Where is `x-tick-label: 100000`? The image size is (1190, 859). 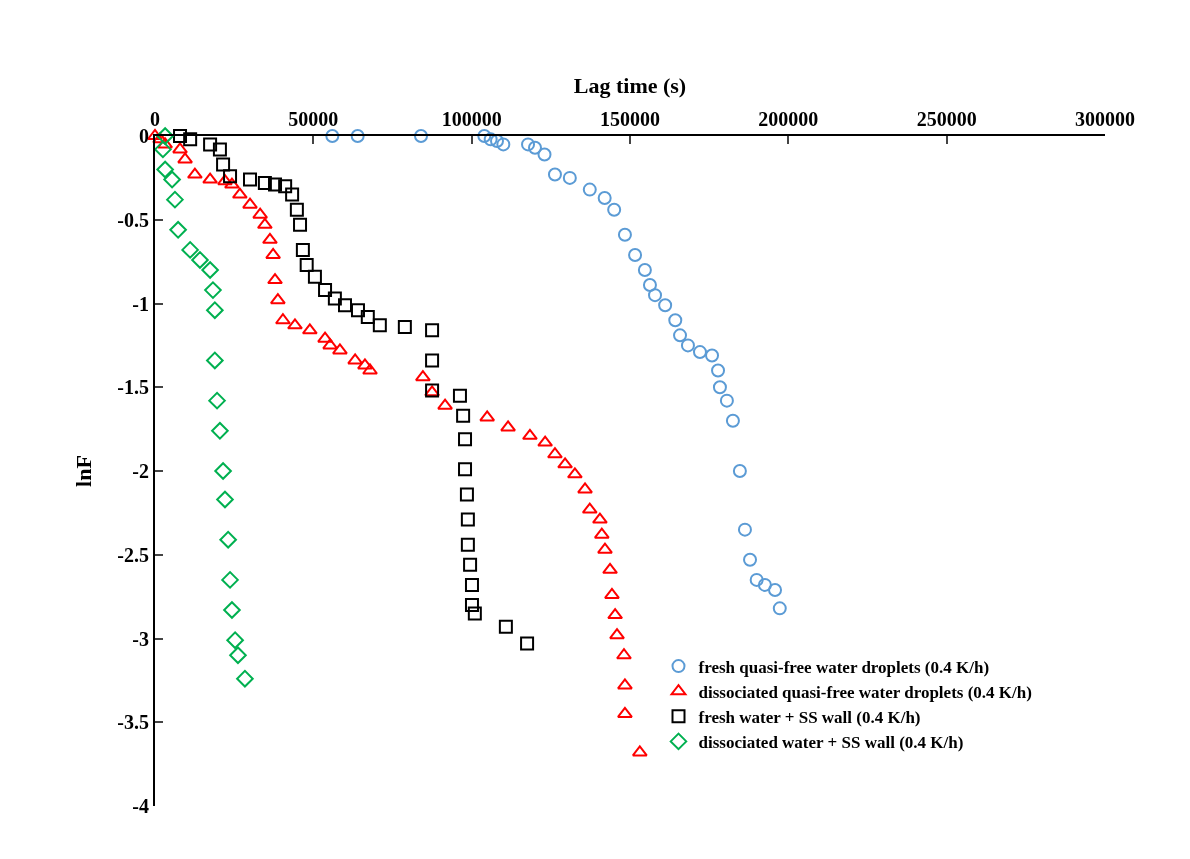 x-tick-label: 100000 is located at coordinates (471, 119).